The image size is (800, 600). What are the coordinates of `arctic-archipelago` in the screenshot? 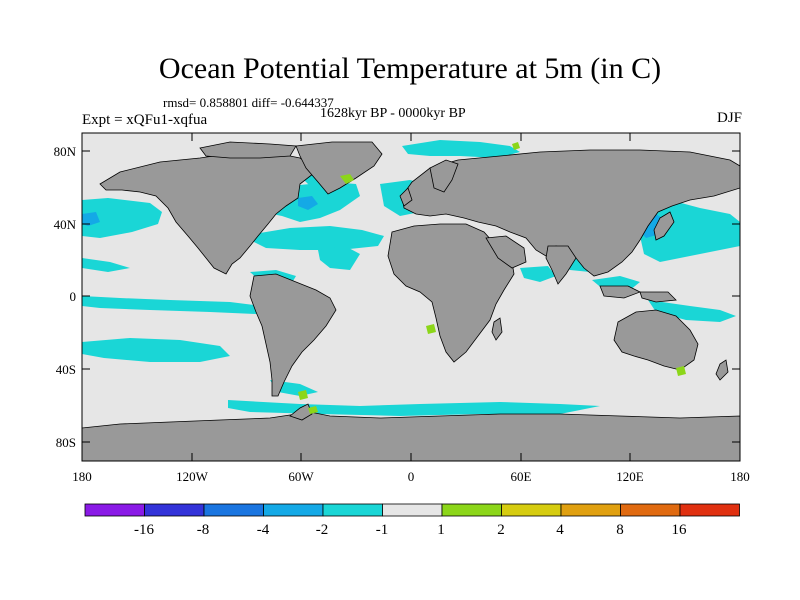 It's located at (248, 150).